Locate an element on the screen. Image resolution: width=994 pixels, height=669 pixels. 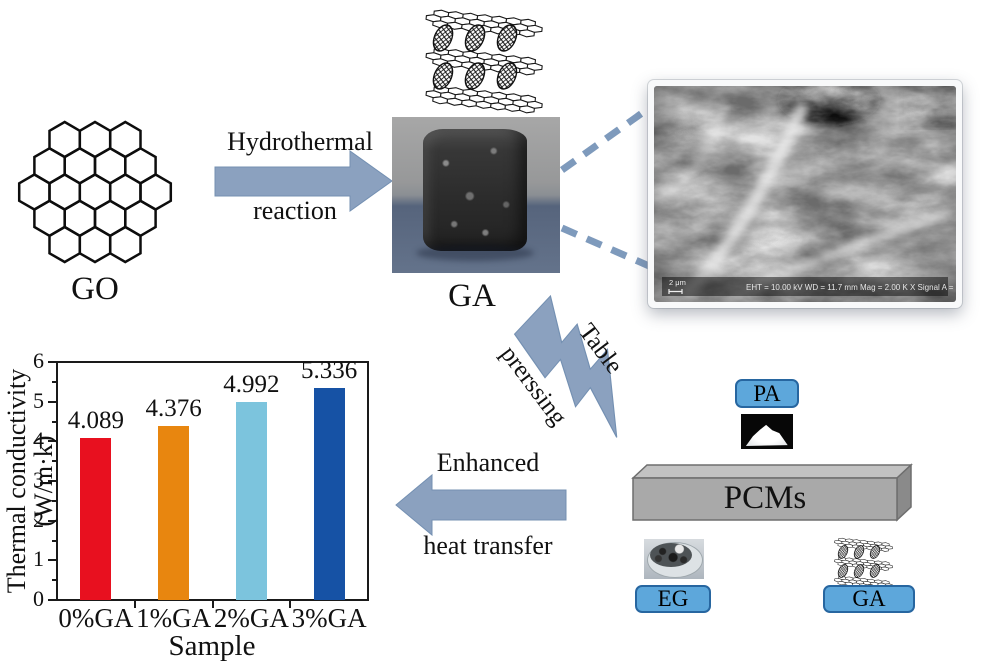
eg-chip: EG is located at coordinates (673, 599).